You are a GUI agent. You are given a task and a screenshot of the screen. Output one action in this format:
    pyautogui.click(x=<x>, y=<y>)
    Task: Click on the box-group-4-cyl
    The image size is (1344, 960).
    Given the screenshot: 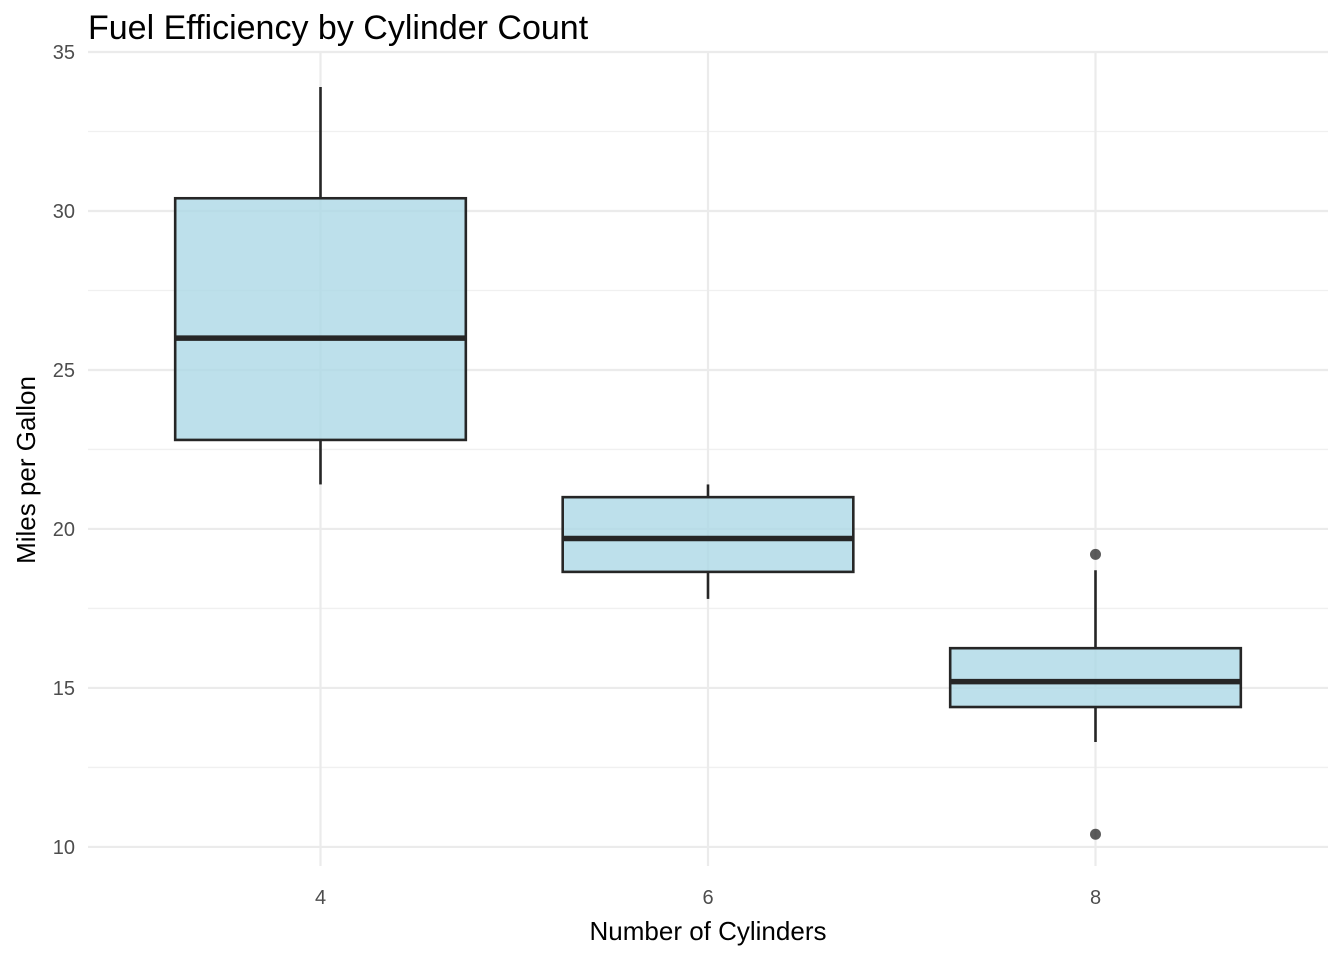 What is the action you would take?
    pyautogui.click(x=320, y=285)
    